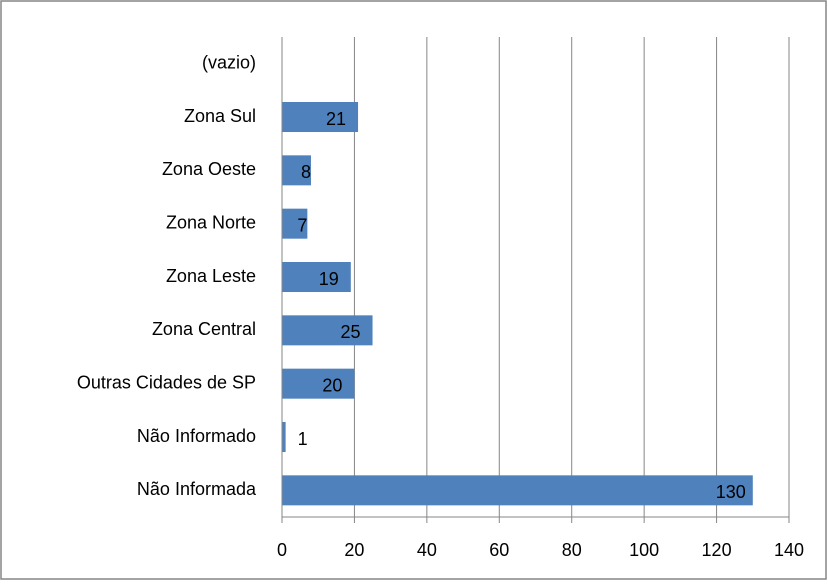 The width and height of the screenshot is (828, 586). Describe the element at coordinates (572, 550) in the screenshot. I see `x-tick-label: 80` at that location.